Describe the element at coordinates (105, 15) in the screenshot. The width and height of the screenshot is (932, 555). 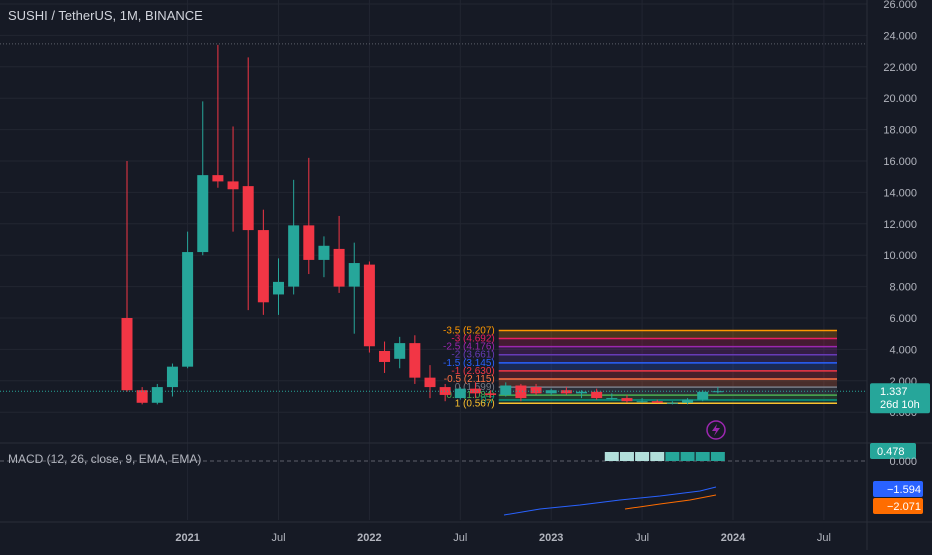
I see `chart-title: SUSHI / TetherUS, 1M, BINANCE` at that location.